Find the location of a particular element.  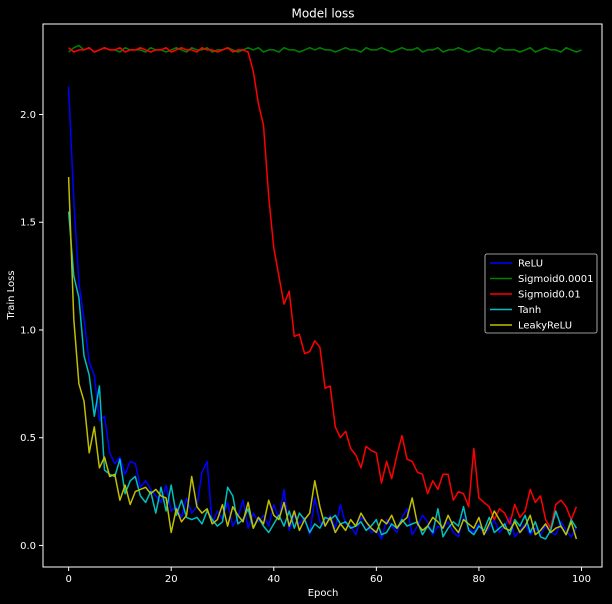

y-tick-label: 0.5 is located at coordinates (28, 438).